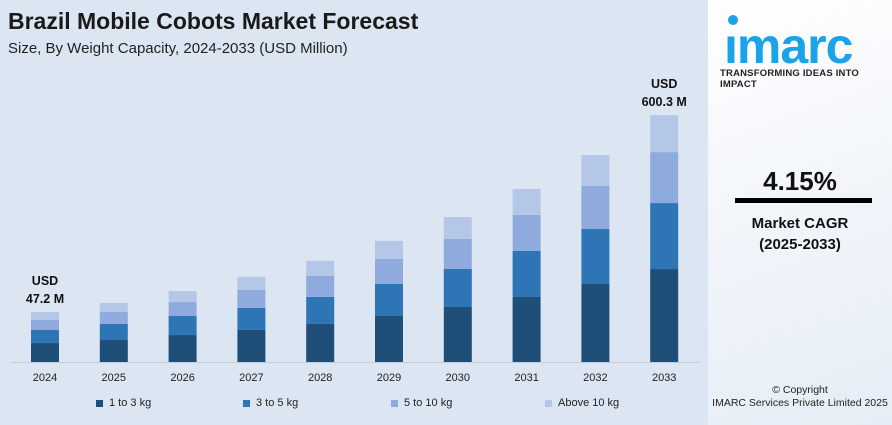 The height and width of the screenshot is (425, 892). Describe the element at coordinates (277, 403) in the screenshot. I see `legend-label: 3 to 5 kg` at that location.